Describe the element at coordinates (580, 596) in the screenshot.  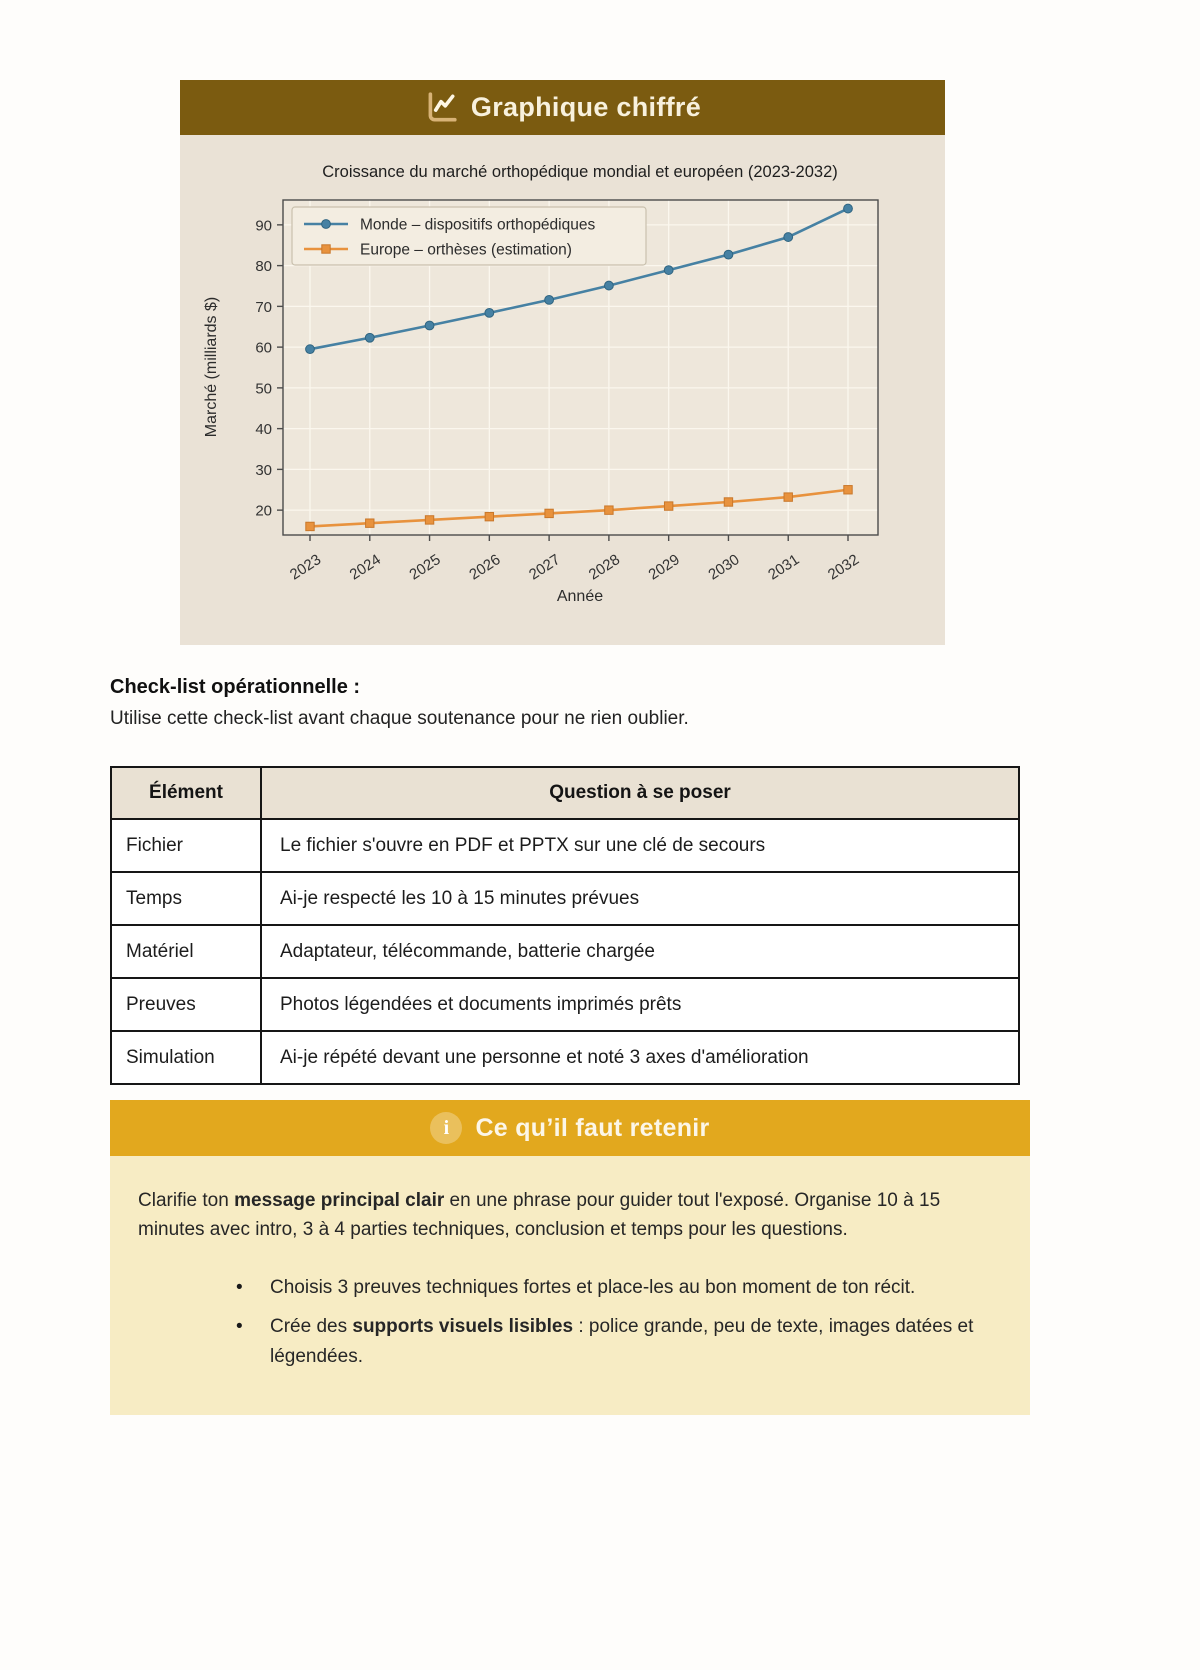
I see `svg-text: Année` at that location.